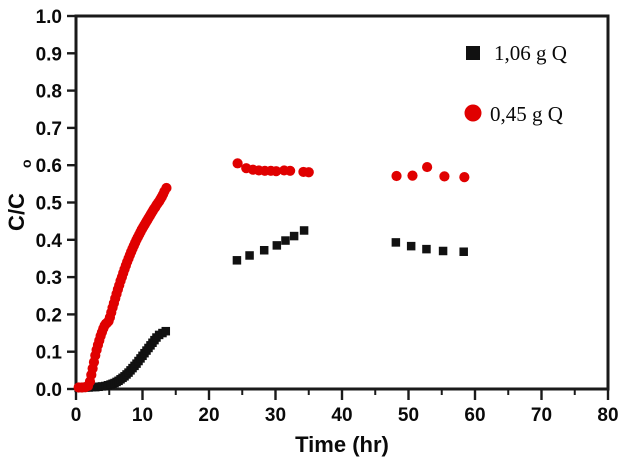 This screenshot has height=463, width=627. What do you see at coordinates (49, 353) in the screenshot?
I see `y-tick-label: 0.1` at bounding box center [49, 353].